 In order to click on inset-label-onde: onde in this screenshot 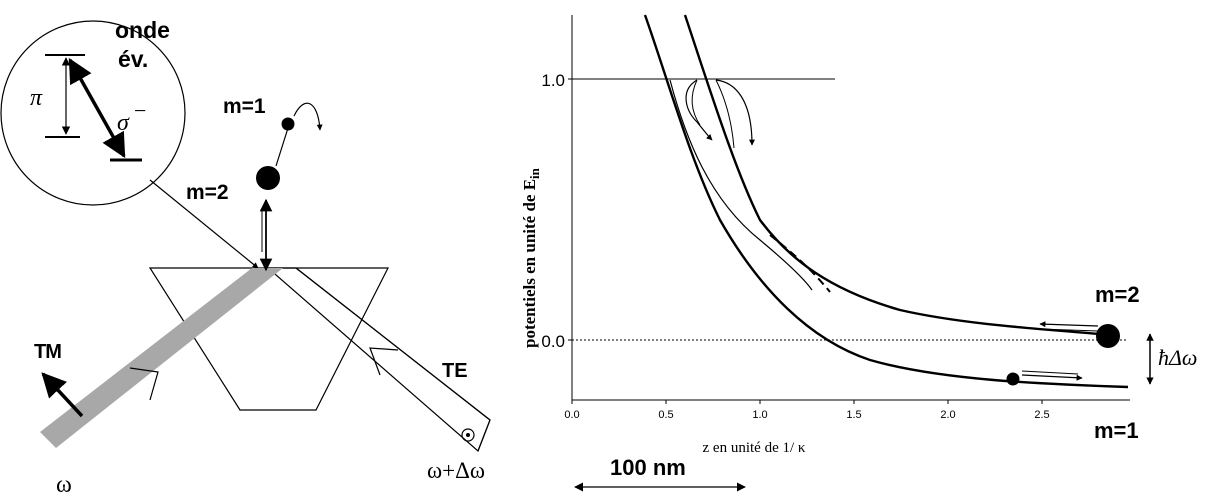, I will do `click(142, 30)`.